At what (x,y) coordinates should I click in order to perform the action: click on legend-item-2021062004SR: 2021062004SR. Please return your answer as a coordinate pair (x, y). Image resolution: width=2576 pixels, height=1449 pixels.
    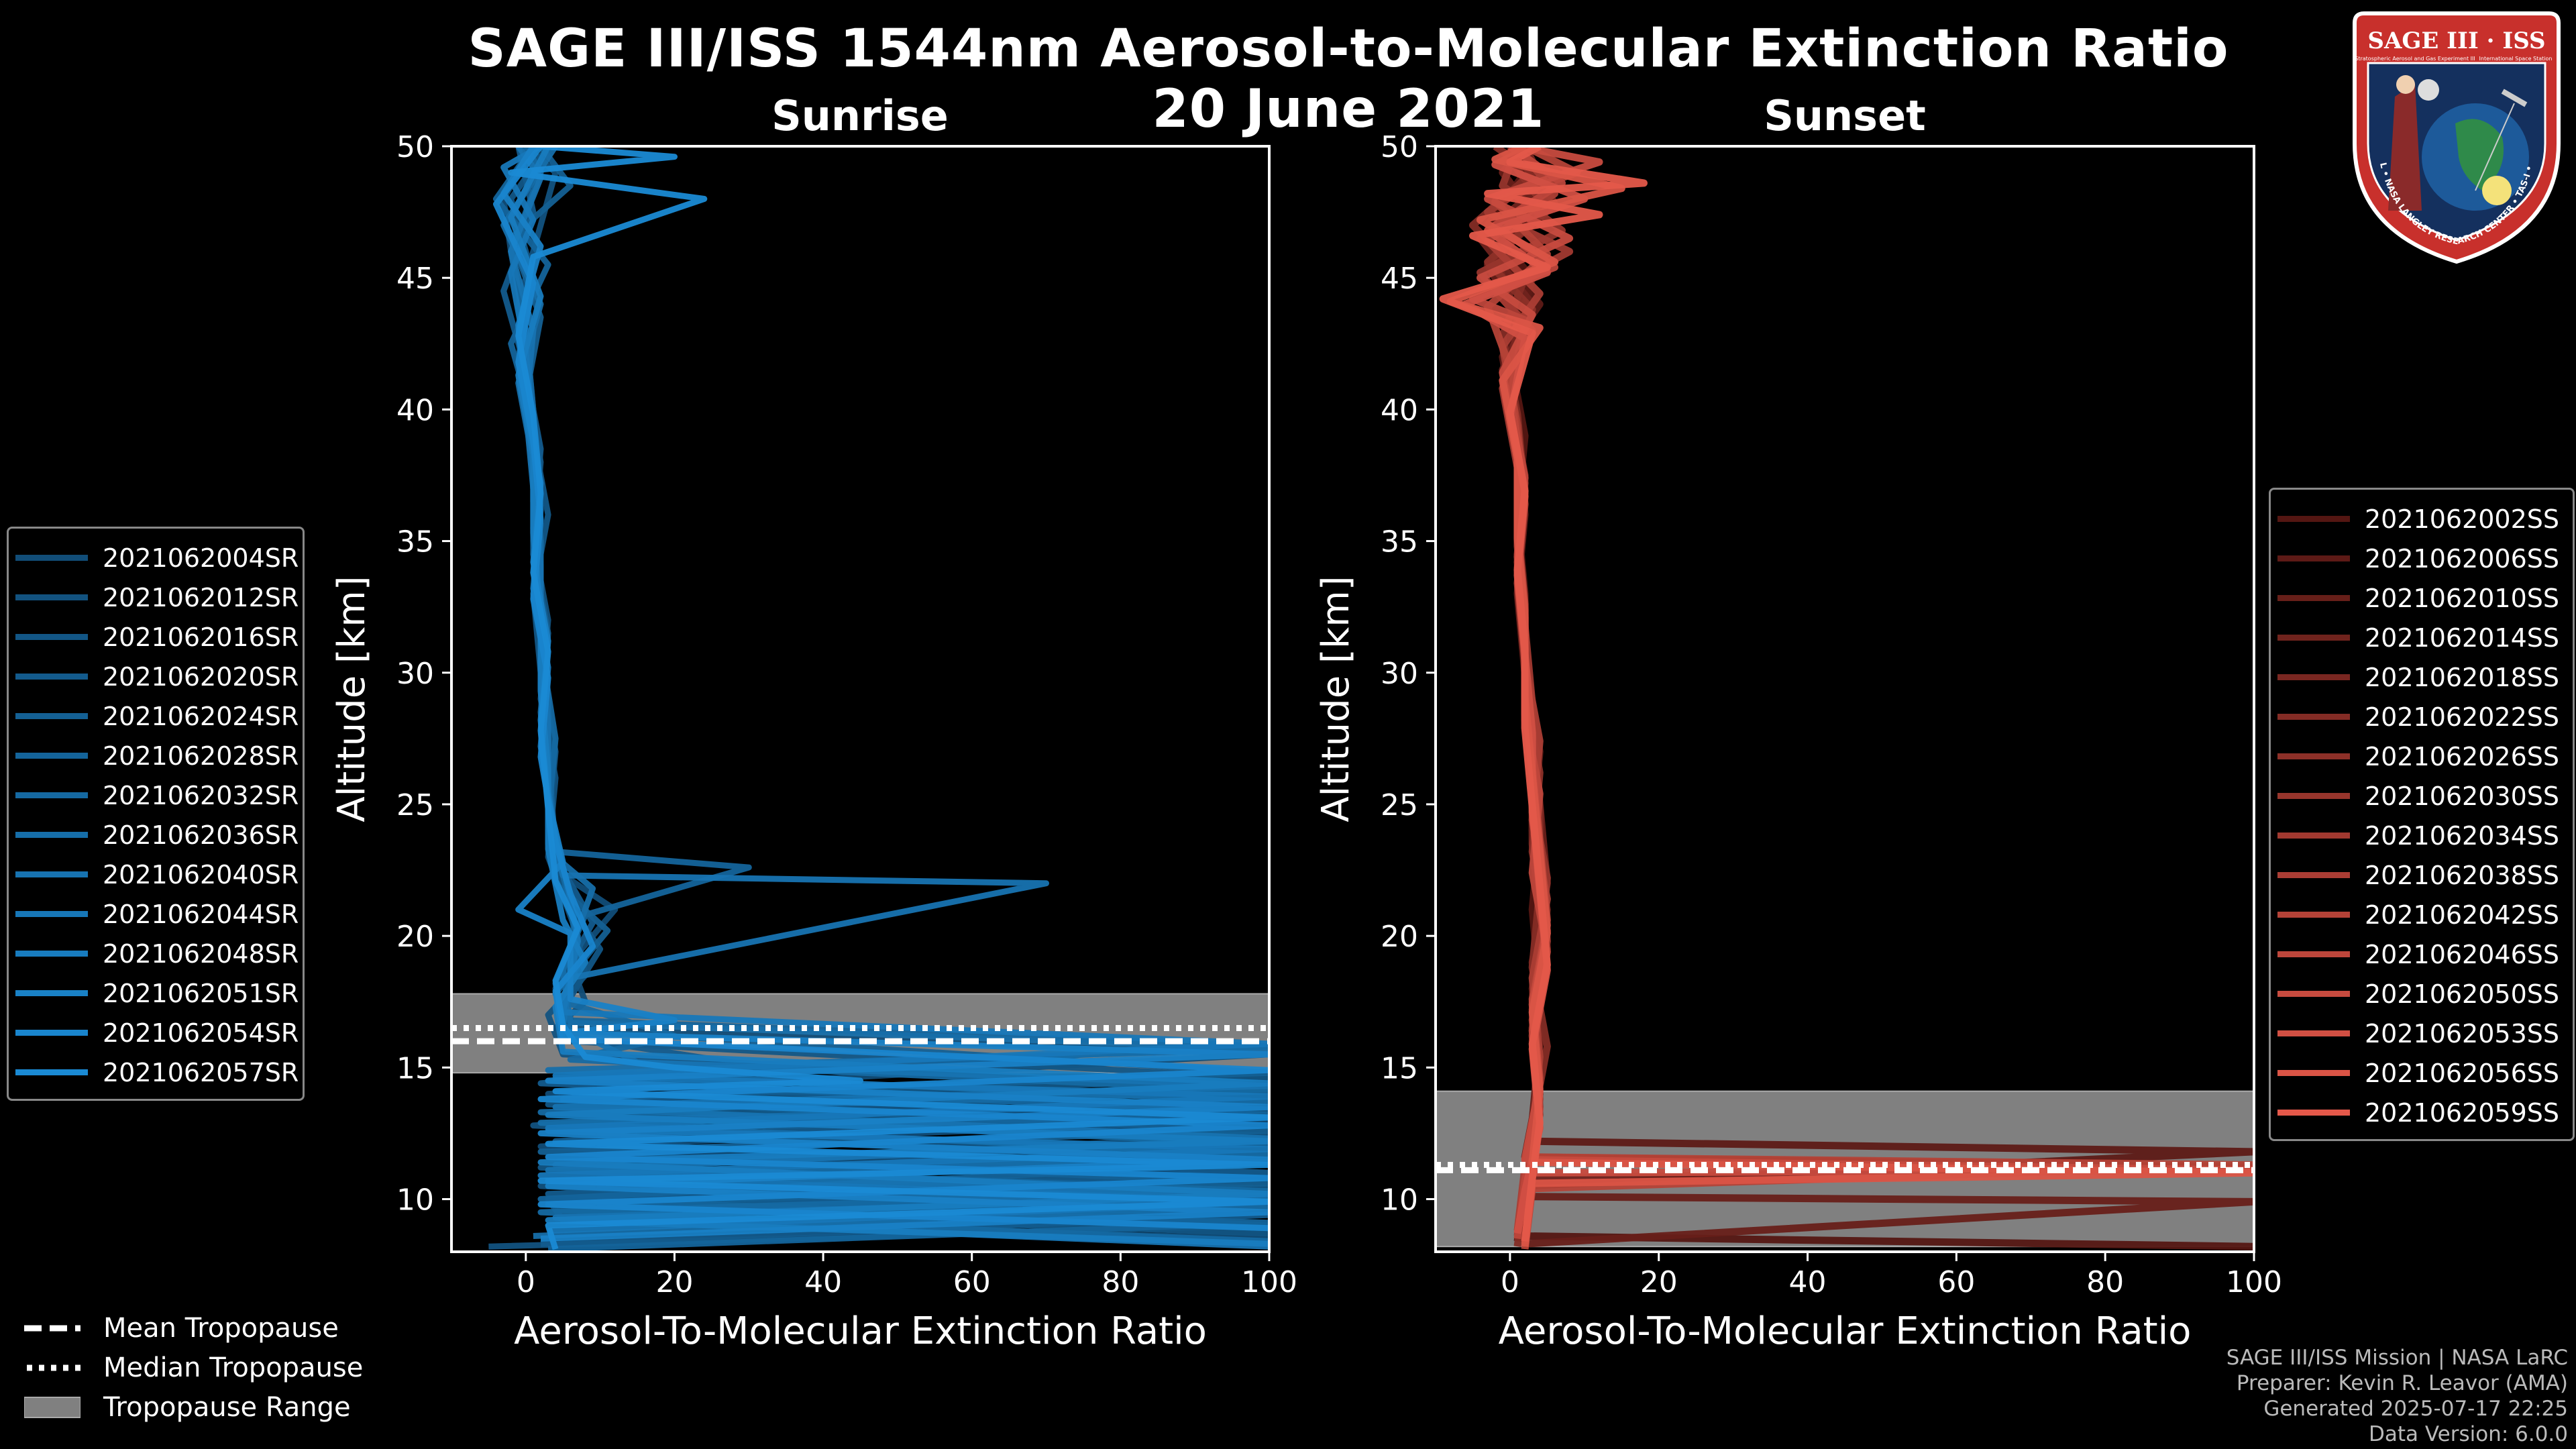
    Looking at the image, I should click on (157, 558).